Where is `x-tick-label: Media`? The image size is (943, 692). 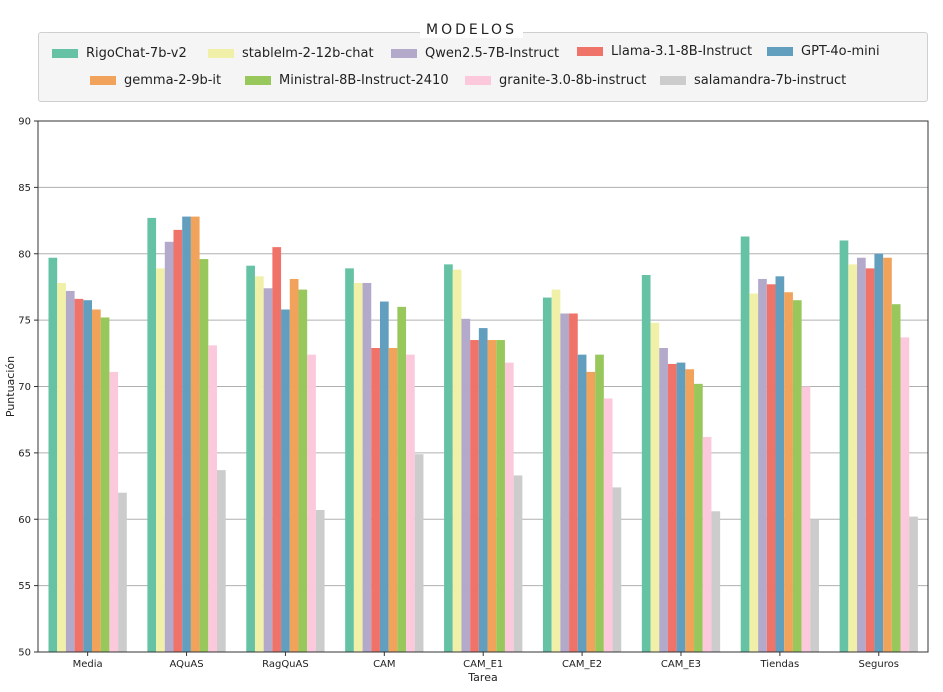 x-tick-label: Media is located at coordinates (88, 664).